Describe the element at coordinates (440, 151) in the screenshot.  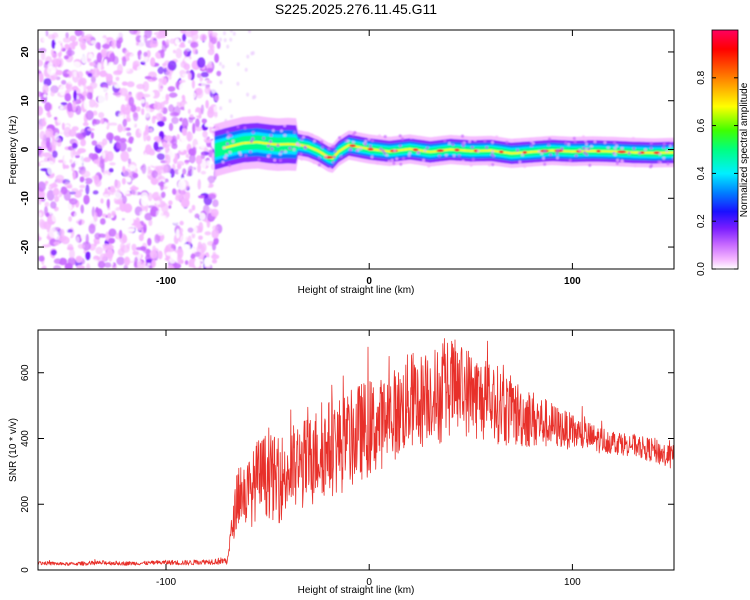
I see `signal-hotspot` at that location.